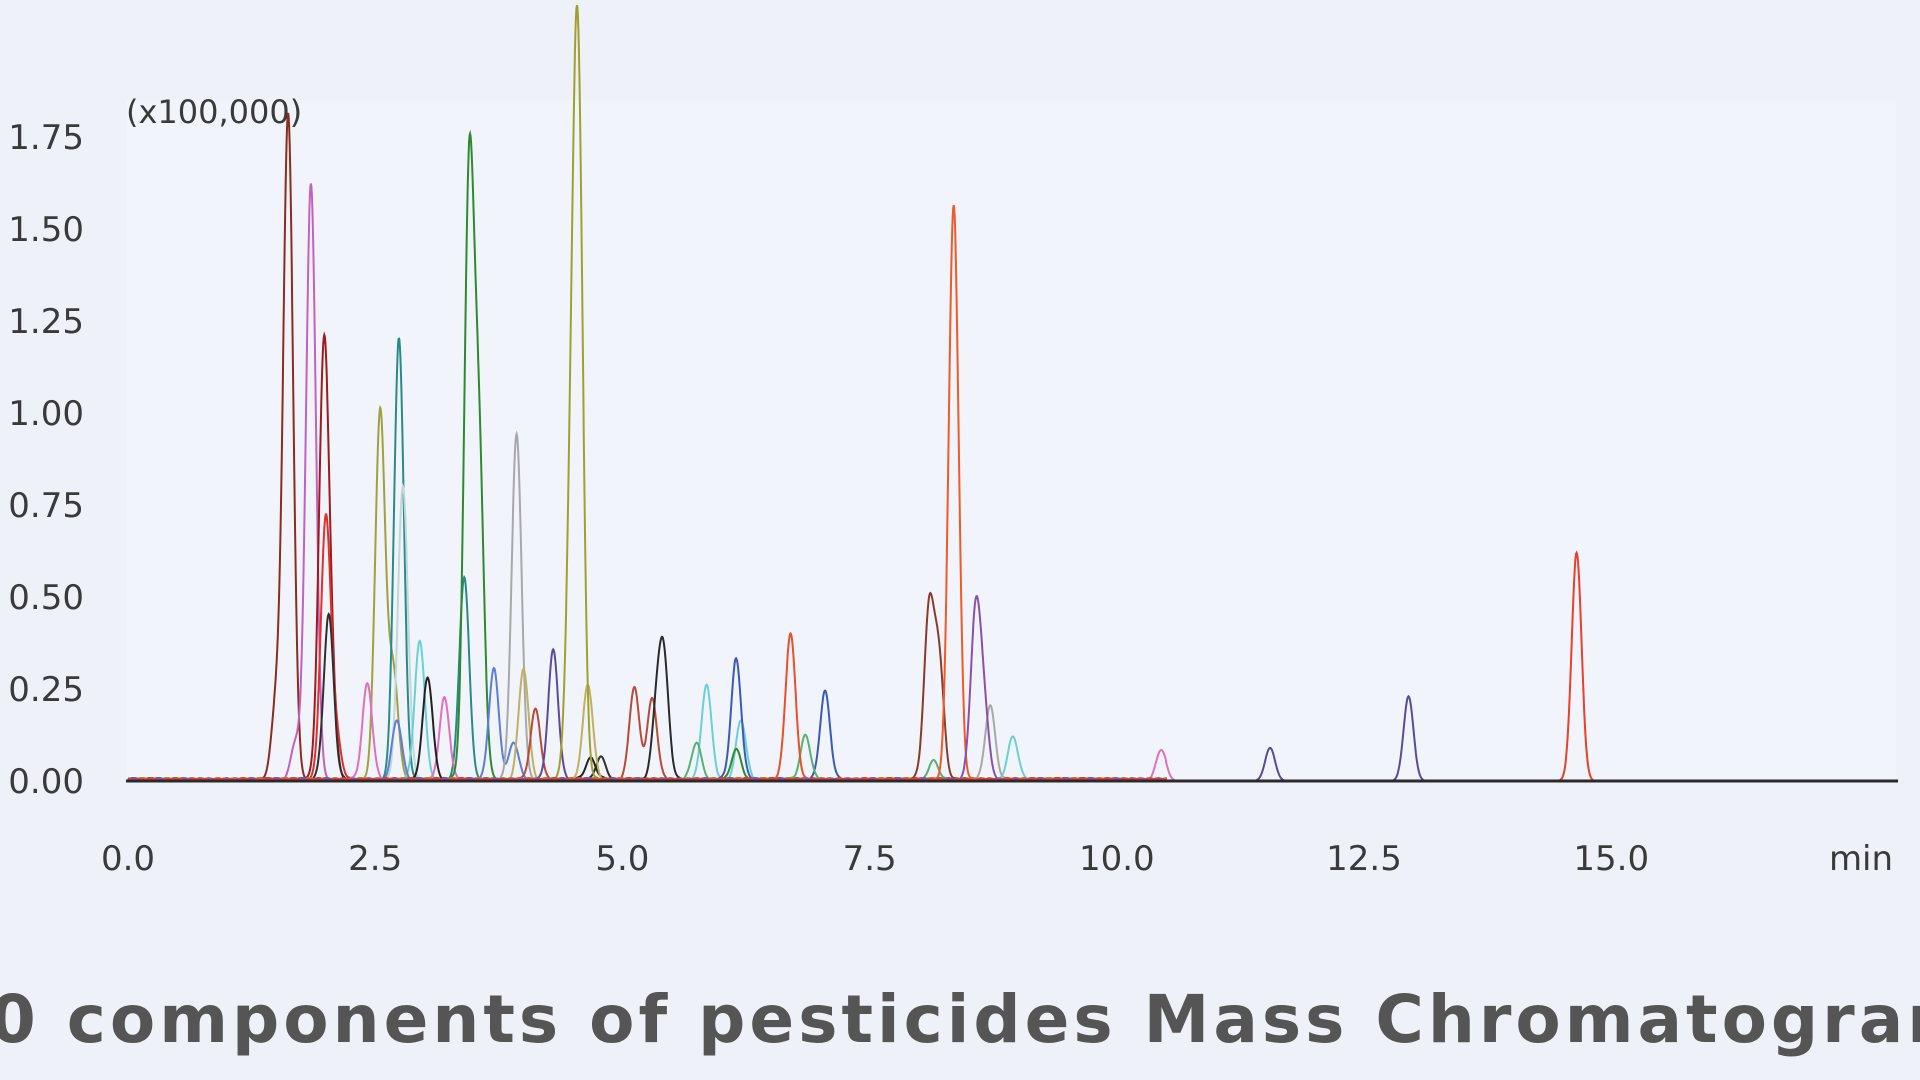 The height and width of the screenshot is (1080, 1920). I want to click on x-tick-label: 0.0, so click(128, 859).